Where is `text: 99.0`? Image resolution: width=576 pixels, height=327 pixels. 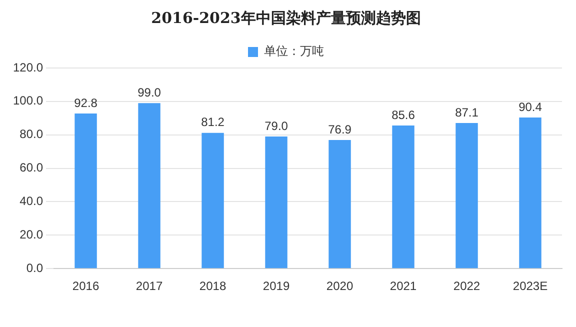 text: 99.0 is located at coordinates (149, 92).